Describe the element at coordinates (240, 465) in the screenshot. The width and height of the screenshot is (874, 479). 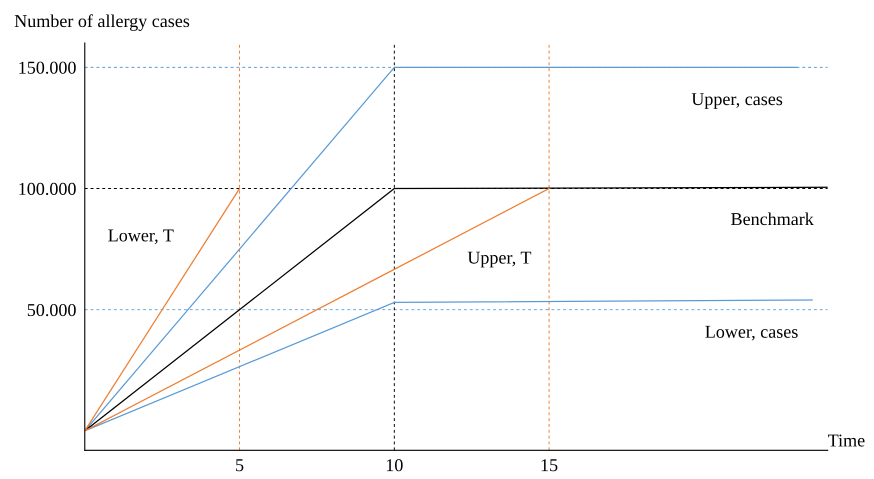
I see `x-tick-label: 5` at that location.